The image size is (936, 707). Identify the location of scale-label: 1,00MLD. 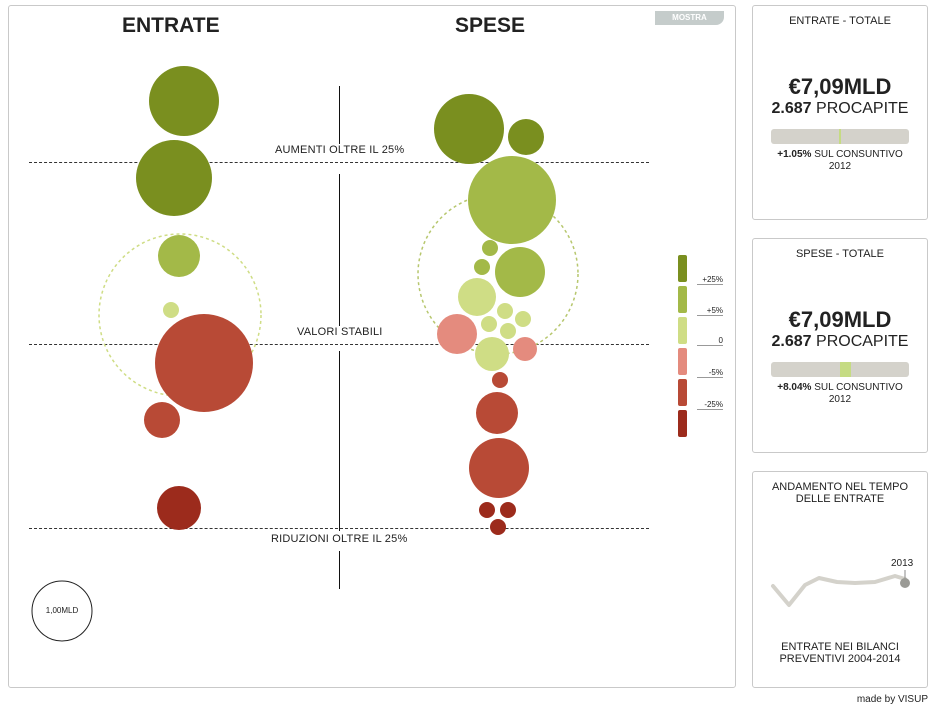
(62, 610).